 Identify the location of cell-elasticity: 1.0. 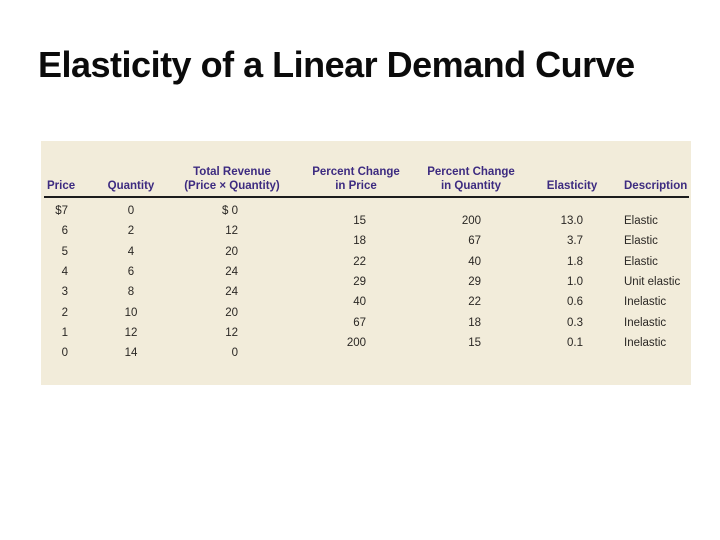
(575, 281).